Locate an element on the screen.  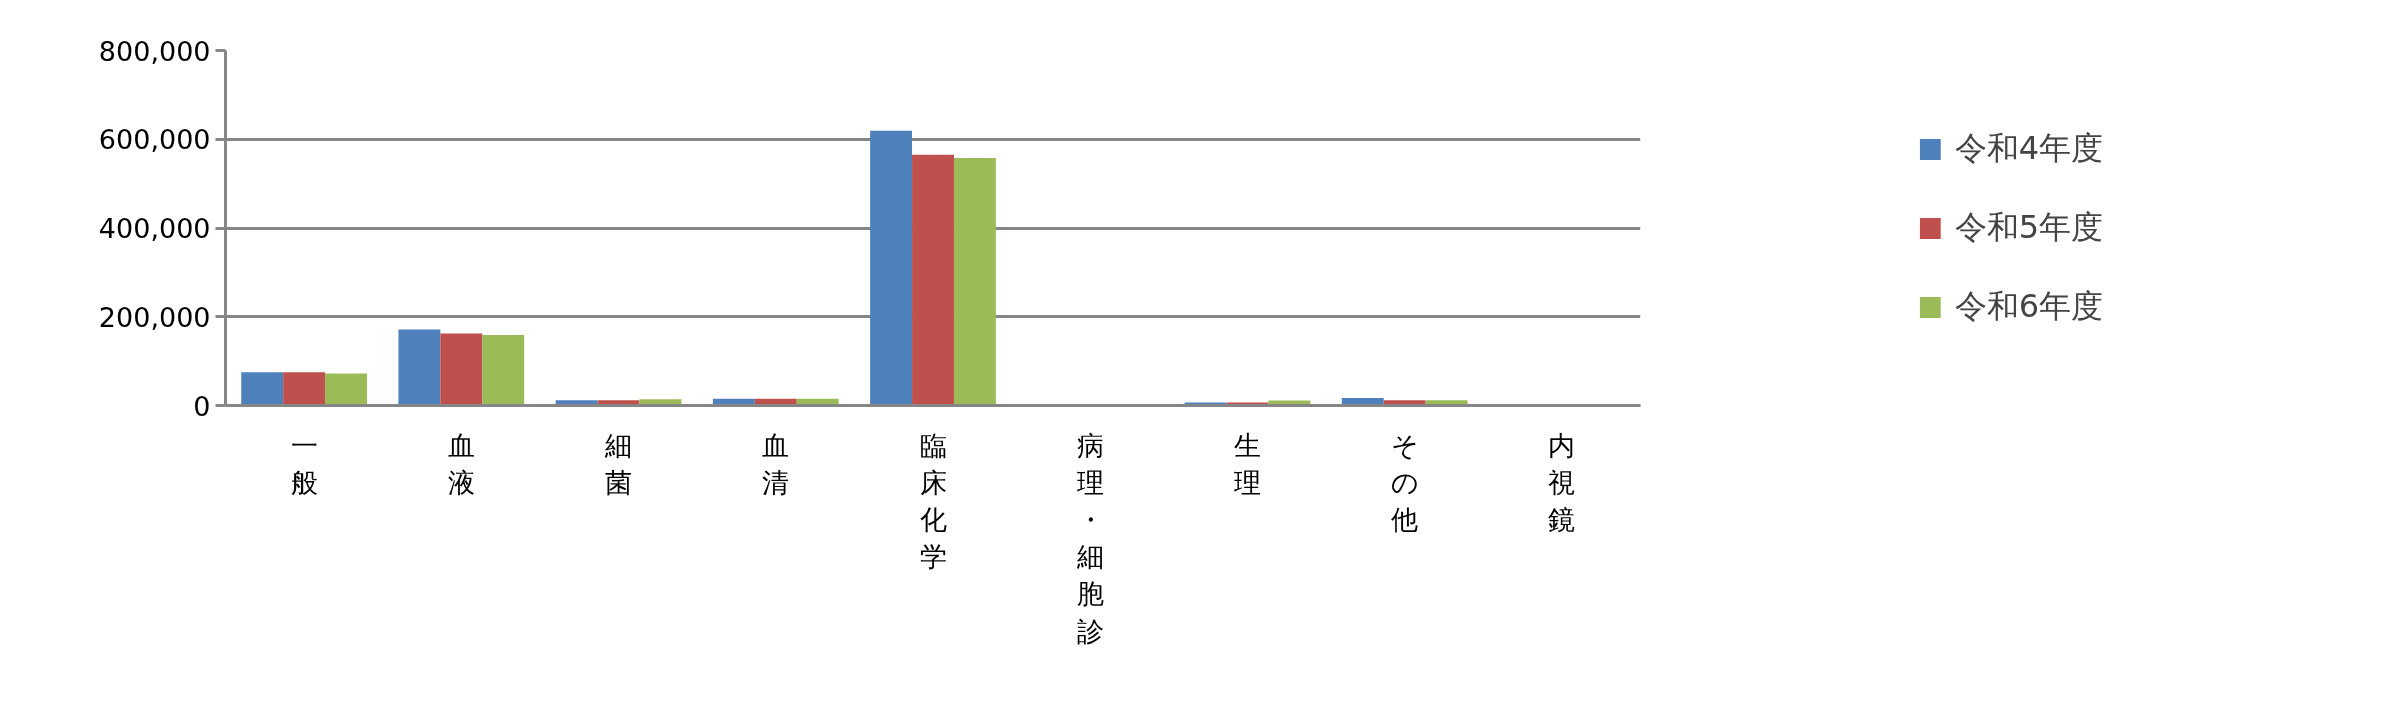
x-tick-label: 一般 is located at coordinates (304, 463).